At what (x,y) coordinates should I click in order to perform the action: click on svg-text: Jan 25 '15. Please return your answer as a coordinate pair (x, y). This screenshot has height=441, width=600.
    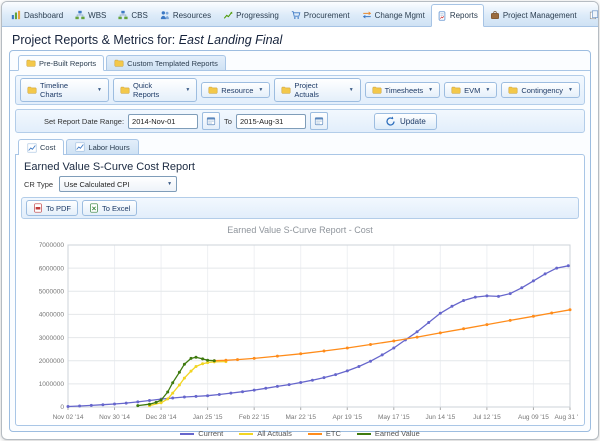
    Looking at the image, I should click on (208, 417).